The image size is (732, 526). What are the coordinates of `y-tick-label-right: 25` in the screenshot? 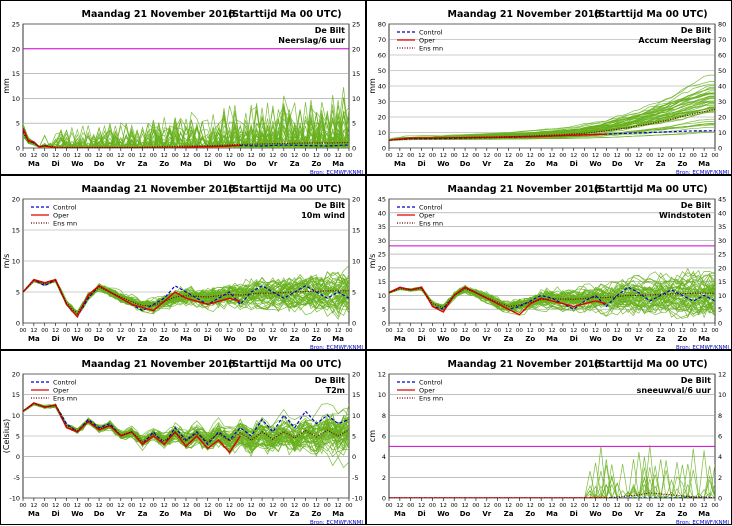 It's located at (722, 255).